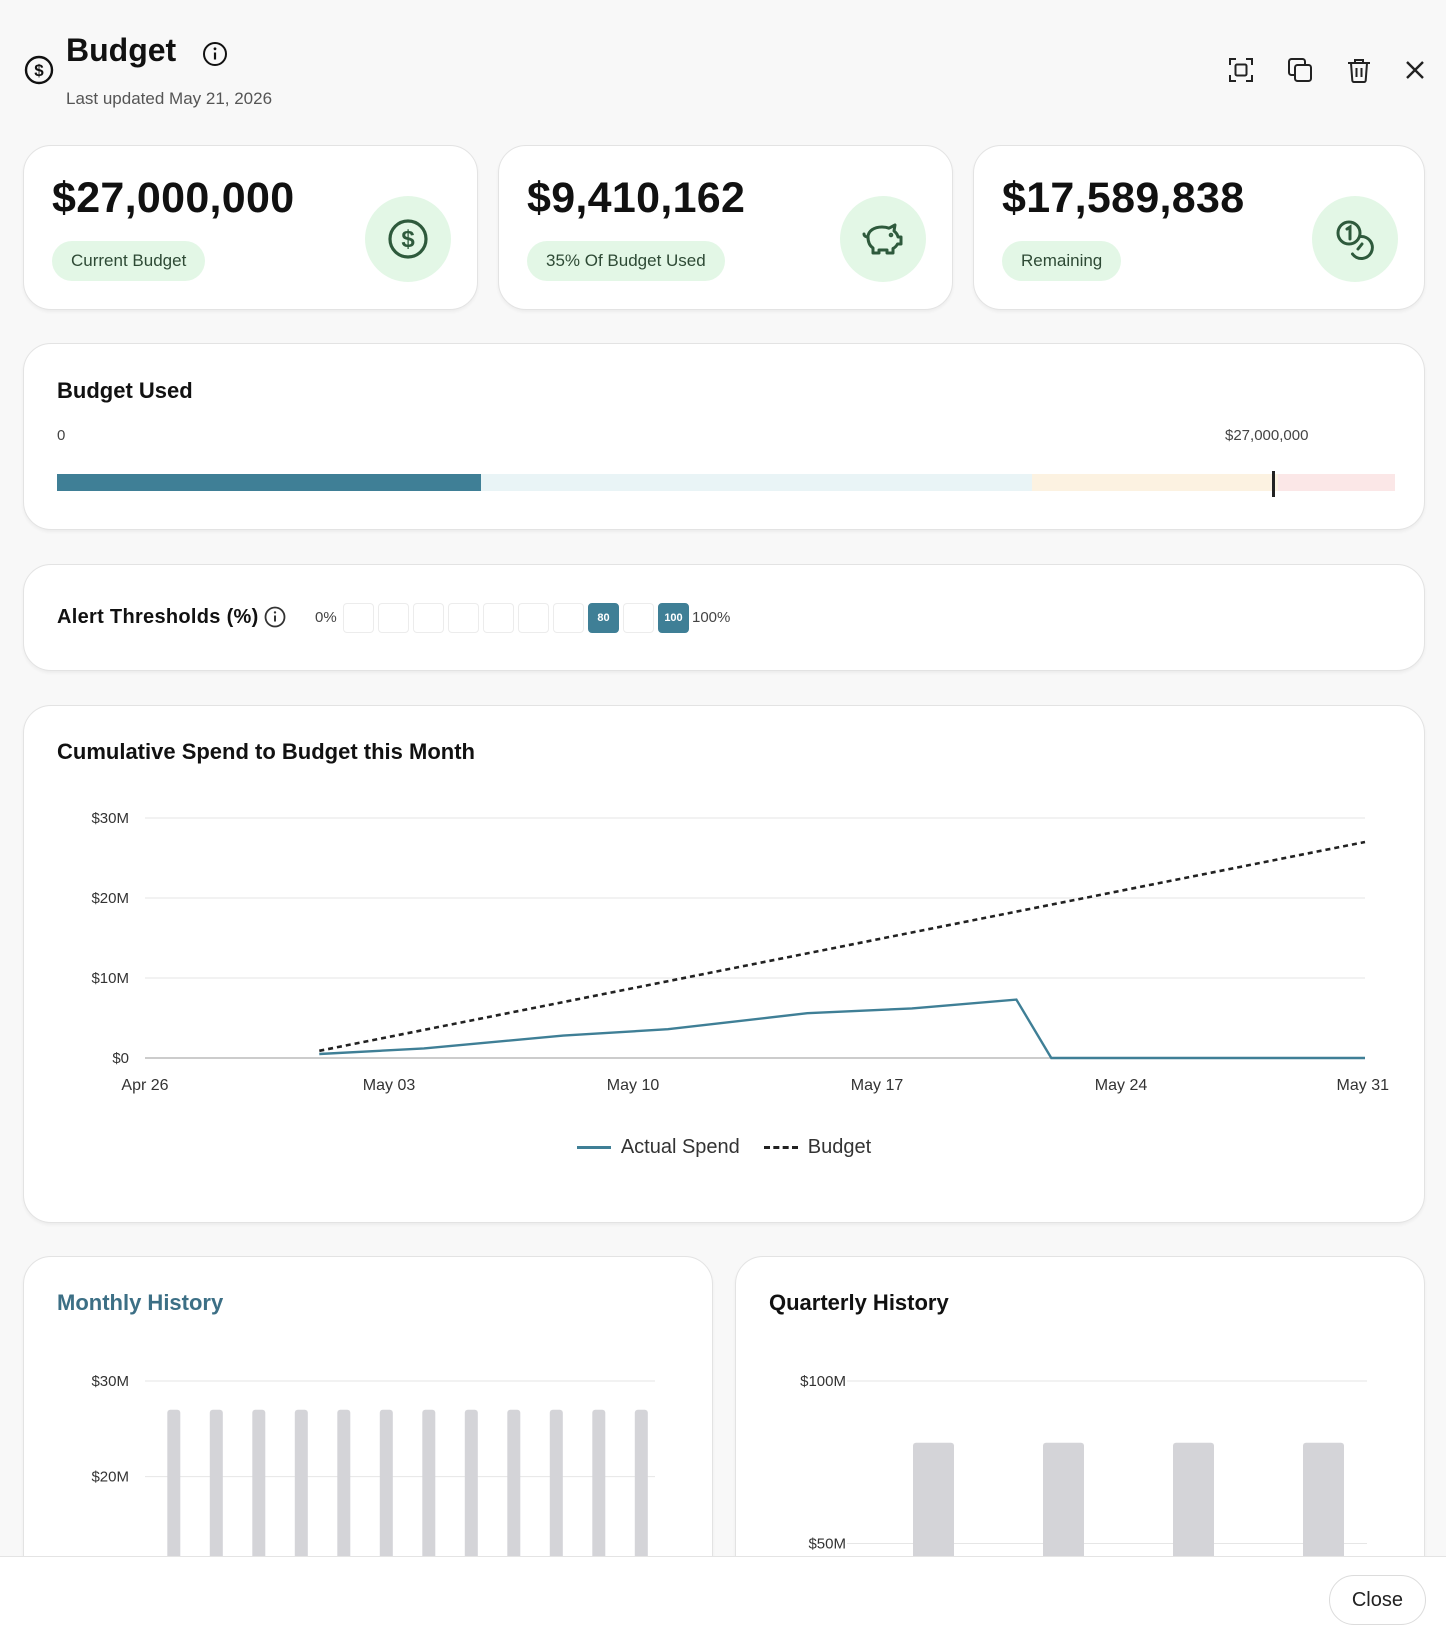 The width and height of the screenshot is (1446, 1634). Describe the element at coordinates (110, 978) in the screenshot. I see `y-tick-label: $10M` at that location.